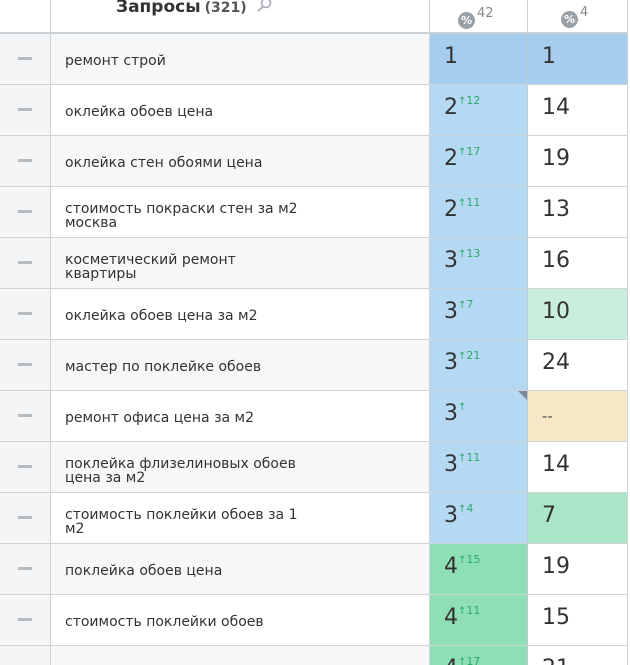 The width and height of the screenshot is (630, 665). Describe the element at coordinates (240, 263) in the screenshot. I see `query-cell: косметический ремонт квартиры` at that location.